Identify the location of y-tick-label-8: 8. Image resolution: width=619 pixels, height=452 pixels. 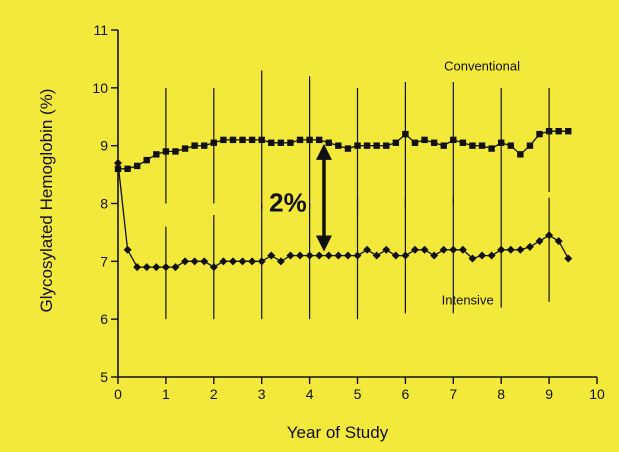
(104, 204).